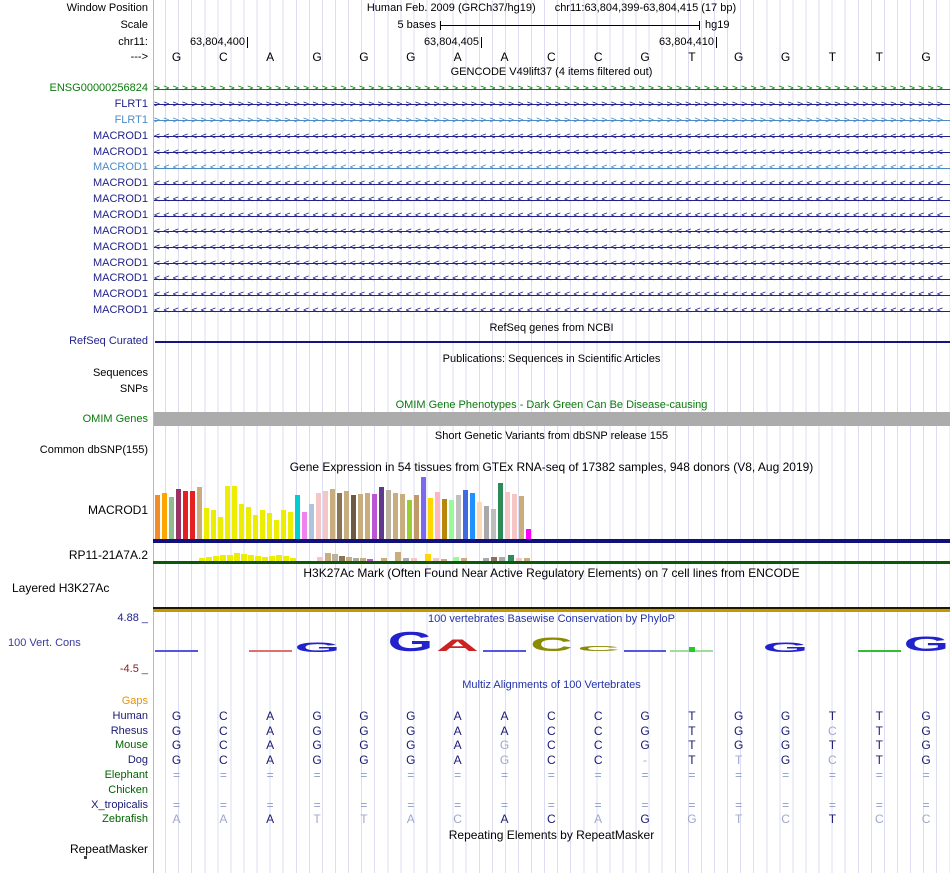 Image resolution: width=950 pixels, height=873 pixels. What do you see at coordinates (457, 645) in the screenshot?
I see `phylop-logo-glyph: A` at bounding box center [457, 645].